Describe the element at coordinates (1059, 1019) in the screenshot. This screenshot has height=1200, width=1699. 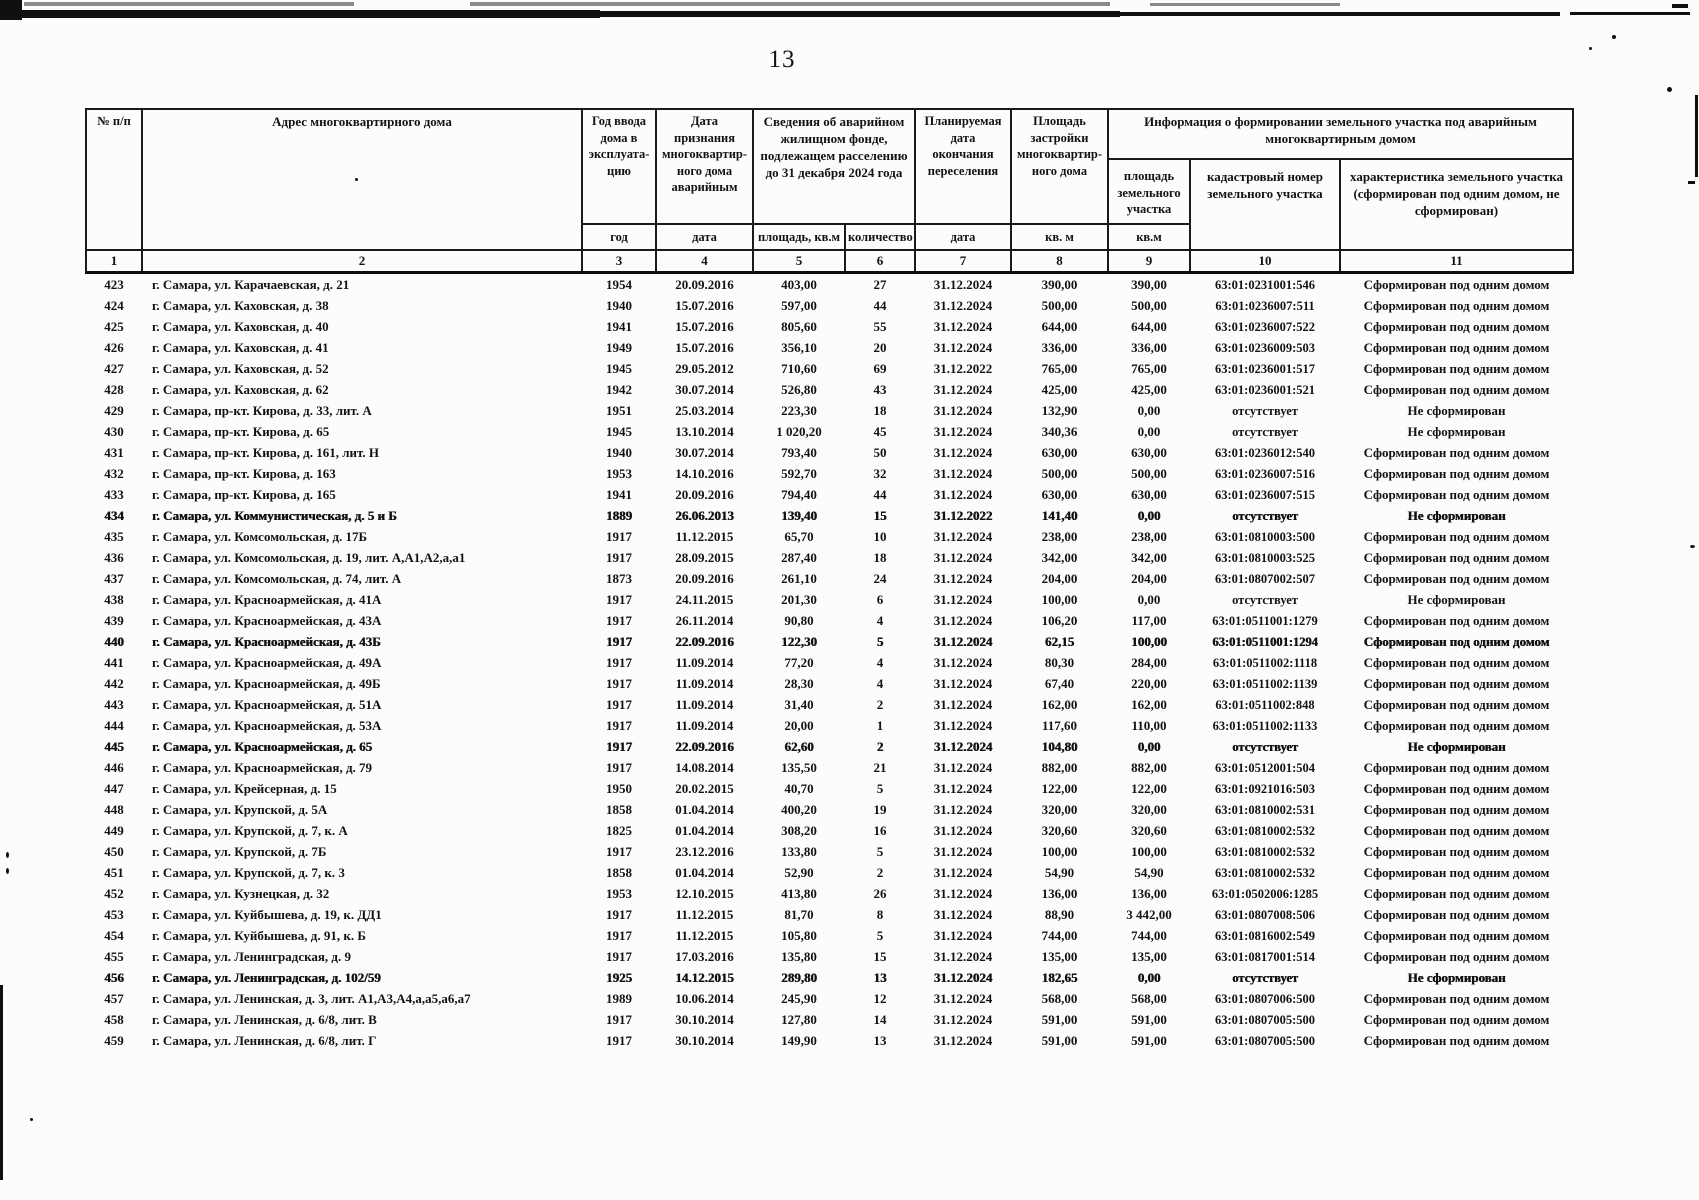
I see `cell: 591,00` at that location.